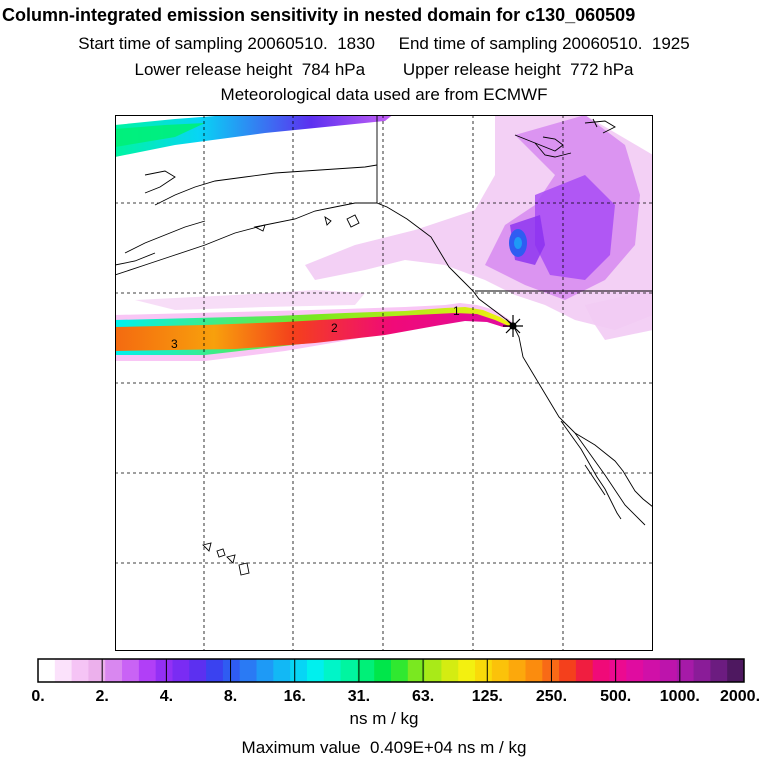 The image size is (768, 768). I want to click on legend-tick-label: 0., so click(37, 696).